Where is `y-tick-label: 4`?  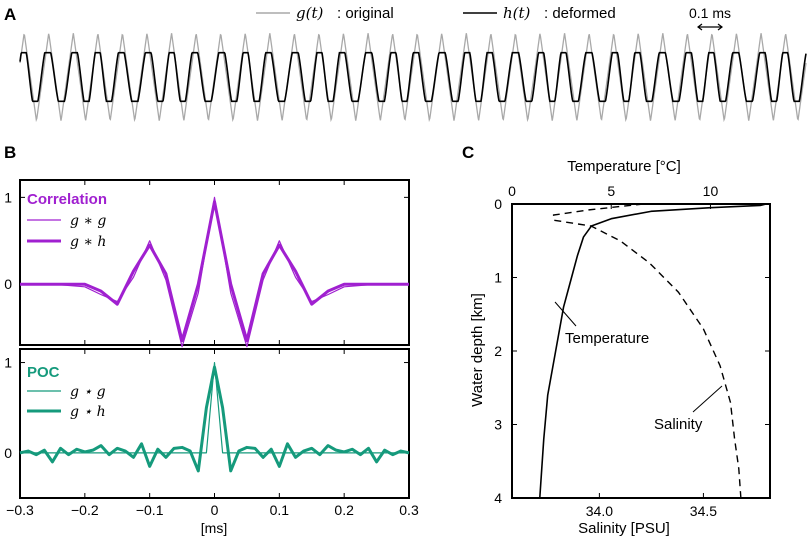 y-tick-label: 4 is located at coordinates (498, 498).